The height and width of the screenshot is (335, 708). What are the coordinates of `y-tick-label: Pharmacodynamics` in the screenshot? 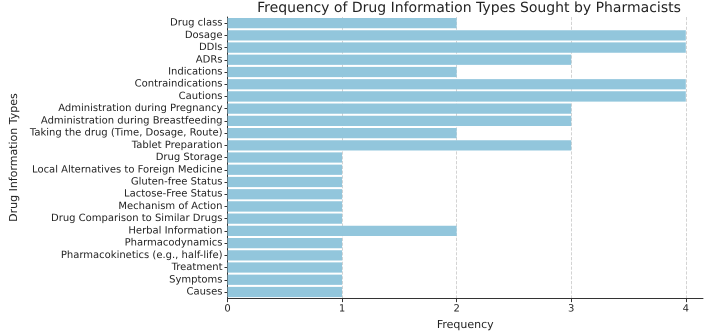 It's located at (173, 243).